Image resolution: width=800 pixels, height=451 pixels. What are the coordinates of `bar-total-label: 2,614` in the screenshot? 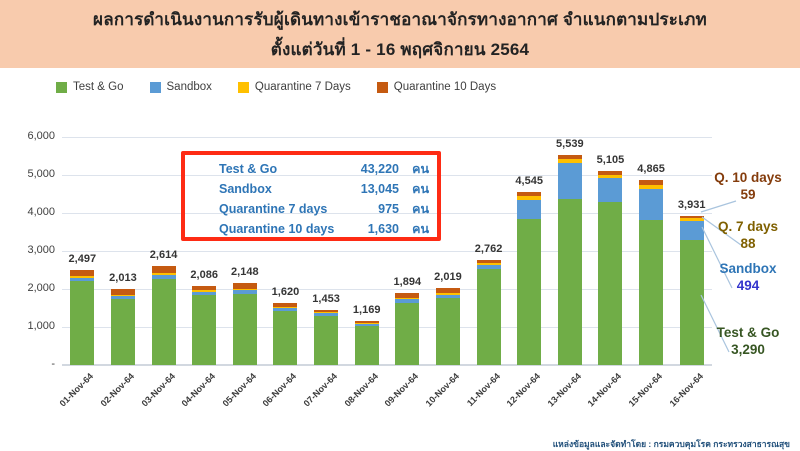 It's located at (163, 254).